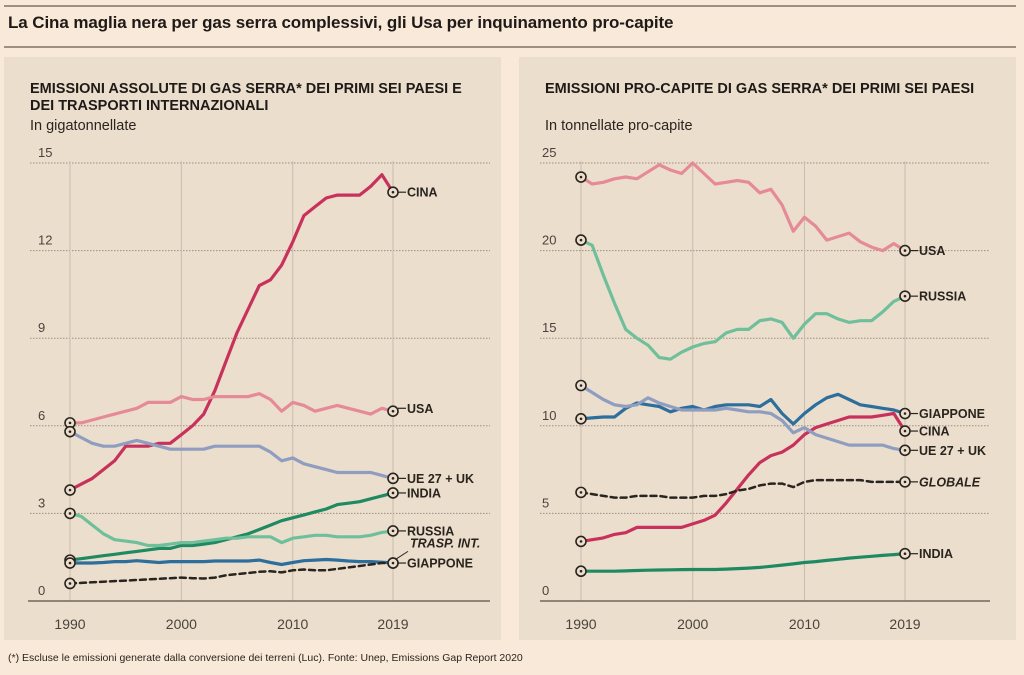  Describe the element at coordinates (549, 152) in the screenshot. I see `y-tick-label: 25` at that location.